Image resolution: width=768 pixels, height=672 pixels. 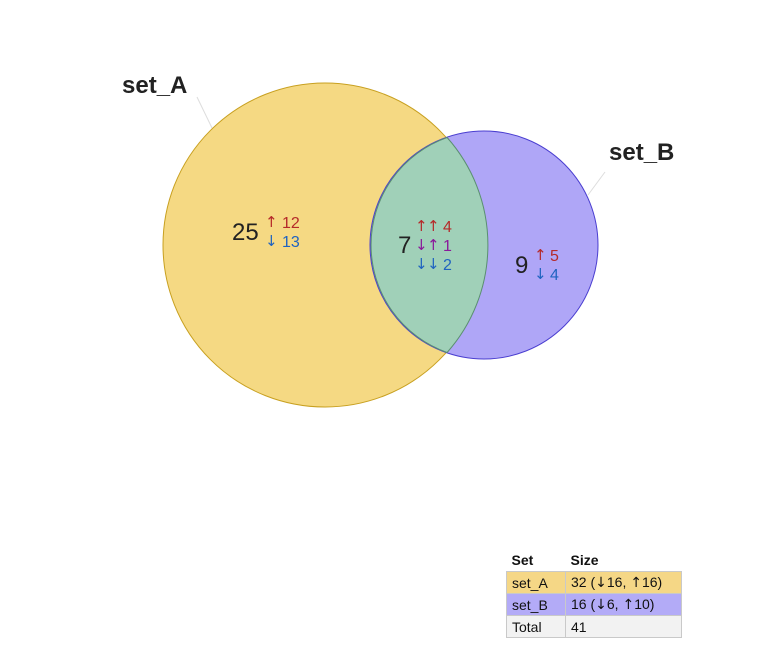 I want to click on set-a-leader-line, so click(x=204, y=112).